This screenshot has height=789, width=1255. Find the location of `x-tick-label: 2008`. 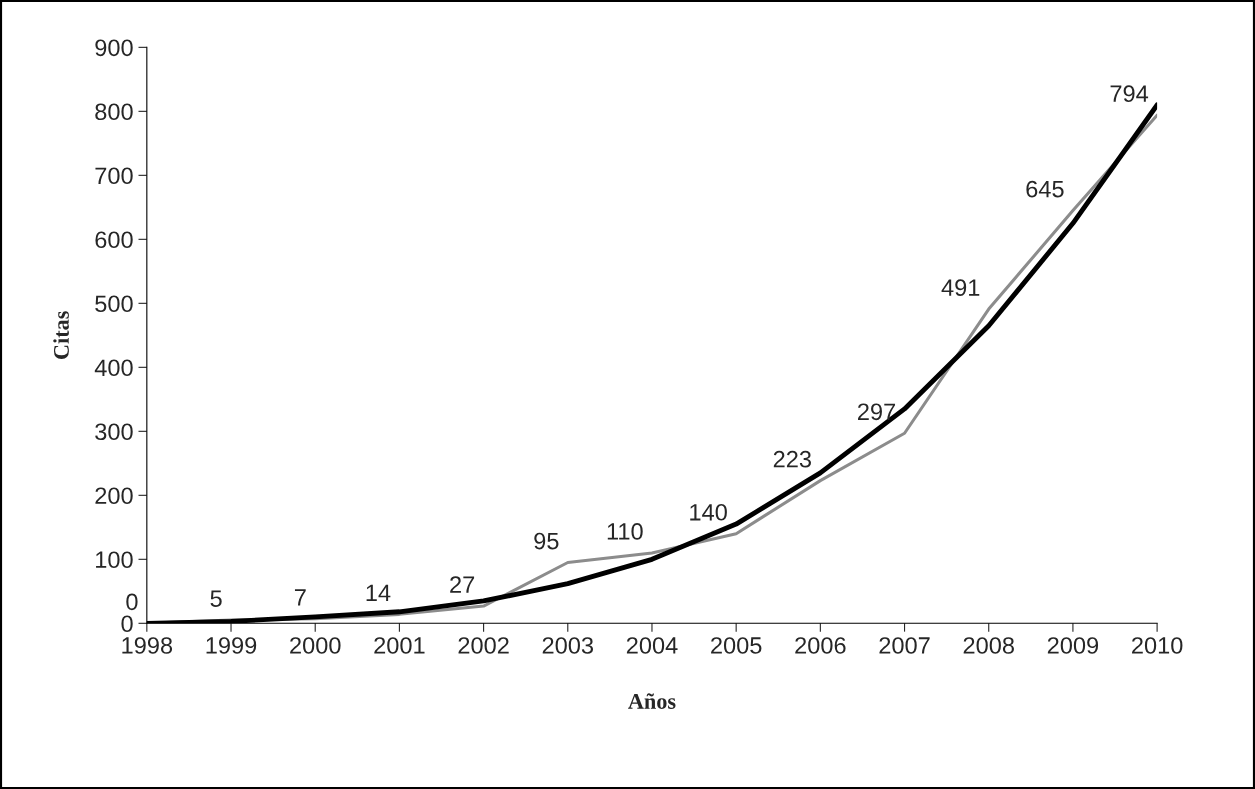

x-tick-label: 2008 is located at coordinates (988, 645).